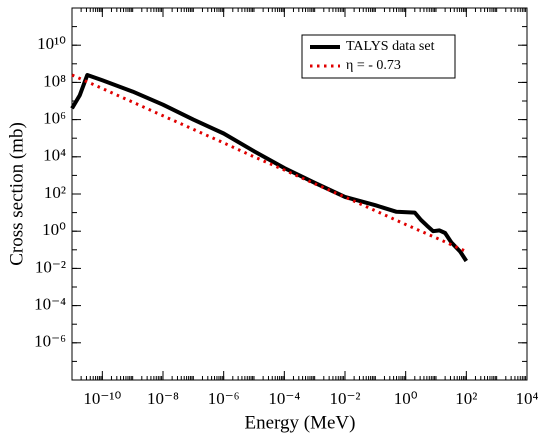 This screenshot has height=440, width=550. Describe the element at coordinates (54, 229) in the screenshot. I see `y-tick-label: 10⁰` at that location.